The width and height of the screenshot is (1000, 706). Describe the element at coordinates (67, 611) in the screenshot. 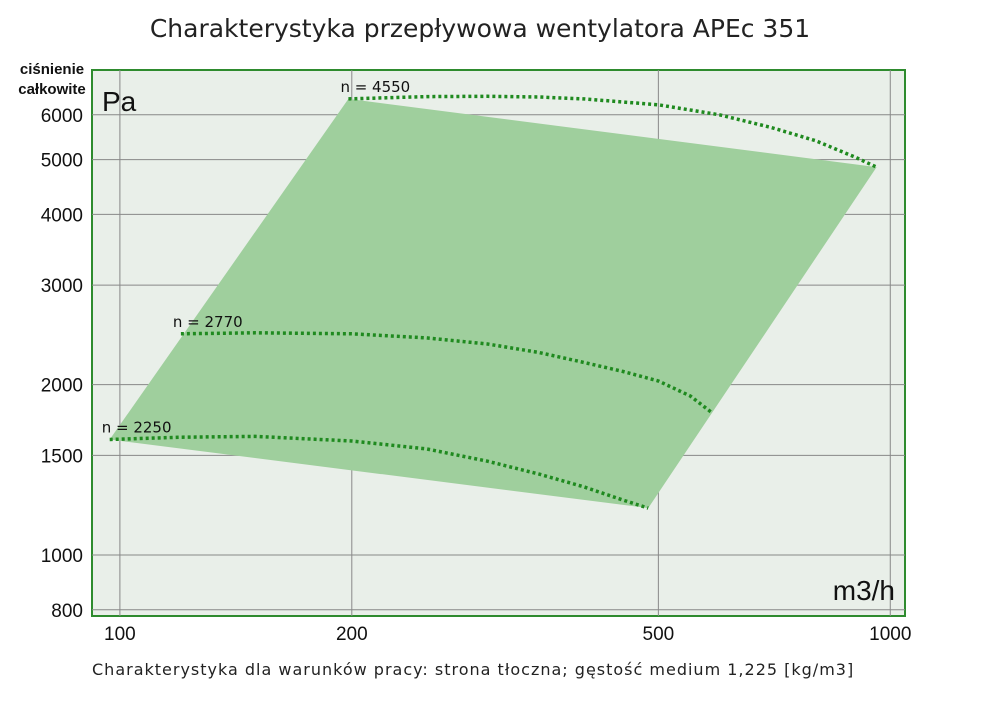

I see `y-tick-label-800: 800` at that location.